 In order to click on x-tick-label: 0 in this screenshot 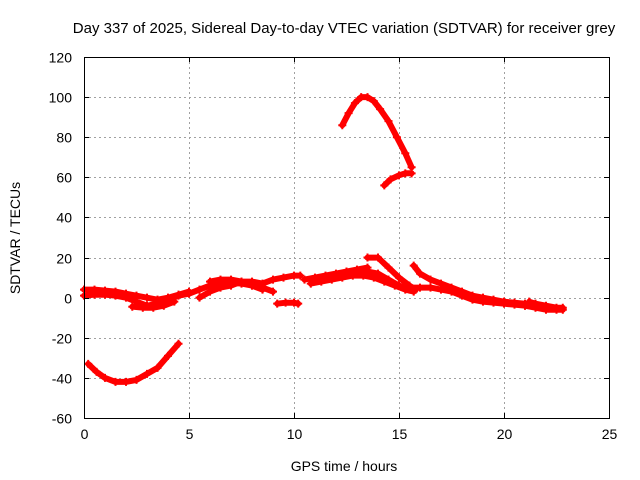, I will do `click(85, 434)`.